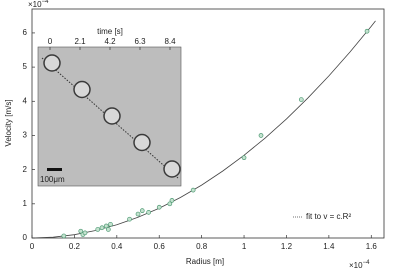 This screenshot has height=273, width=395. Describe the element at coordinates (287, 246) in the screenshot. I see `x-tick-label: 1.2` at that location.